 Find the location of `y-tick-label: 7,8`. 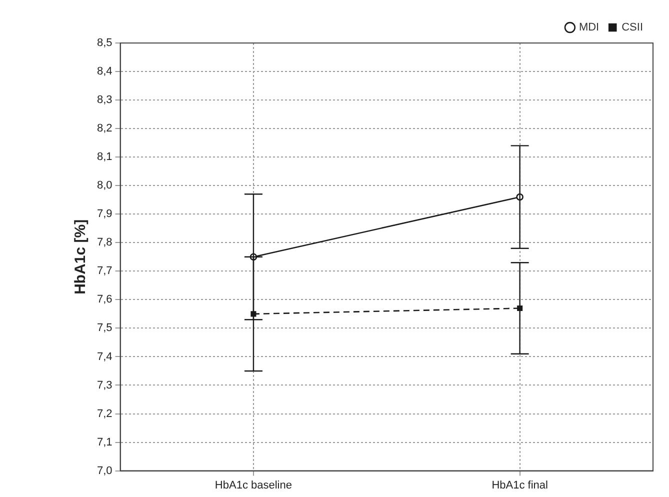

y-tick-label: 7,8 is located at coordinates (104, 242).